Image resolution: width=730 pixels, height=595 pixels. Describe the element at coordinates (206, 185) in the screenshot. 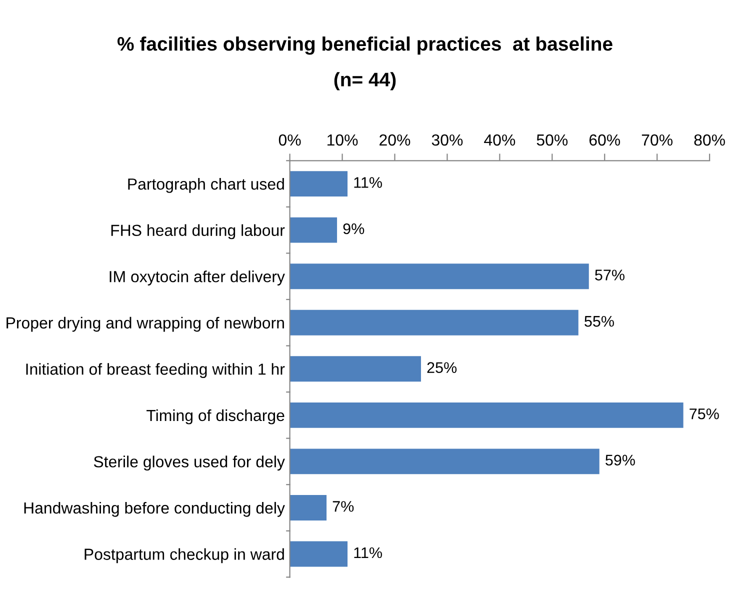

I see `y-tick-label: Partograph chart used` at that location.